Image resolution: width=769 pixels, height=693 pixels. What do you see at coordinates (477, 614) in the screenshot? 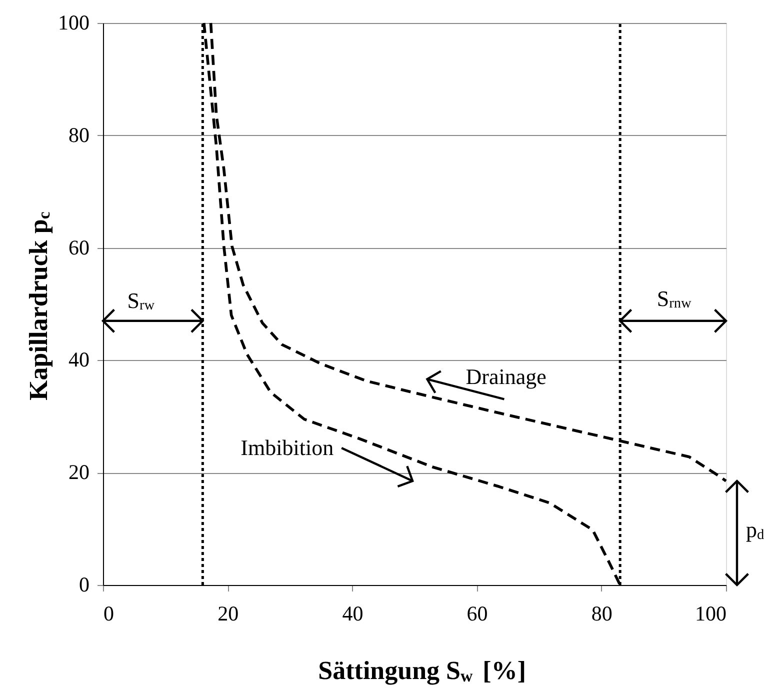
I see `x-tick-label: 60` at bounding box center [477, 614].